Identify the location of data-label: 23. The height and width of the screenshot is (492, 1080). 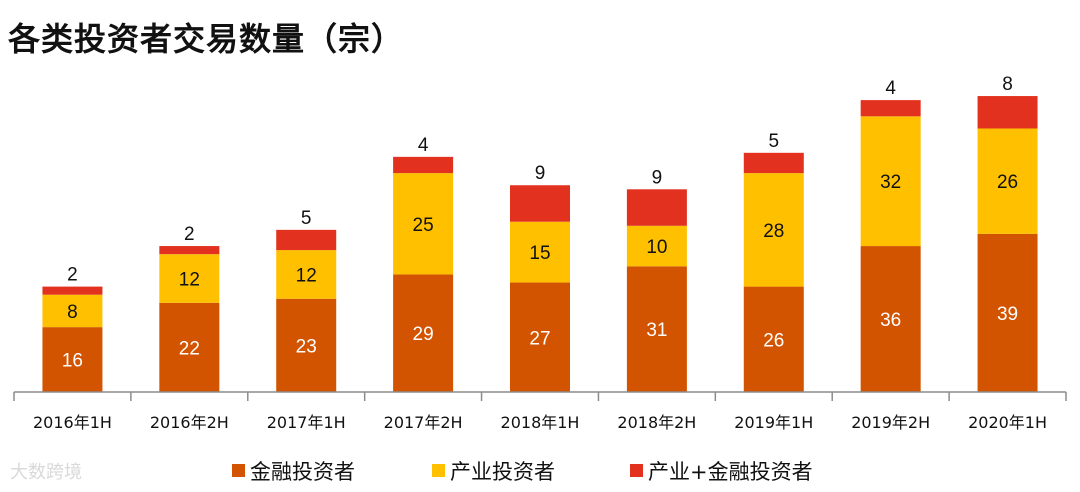
(306, 346).